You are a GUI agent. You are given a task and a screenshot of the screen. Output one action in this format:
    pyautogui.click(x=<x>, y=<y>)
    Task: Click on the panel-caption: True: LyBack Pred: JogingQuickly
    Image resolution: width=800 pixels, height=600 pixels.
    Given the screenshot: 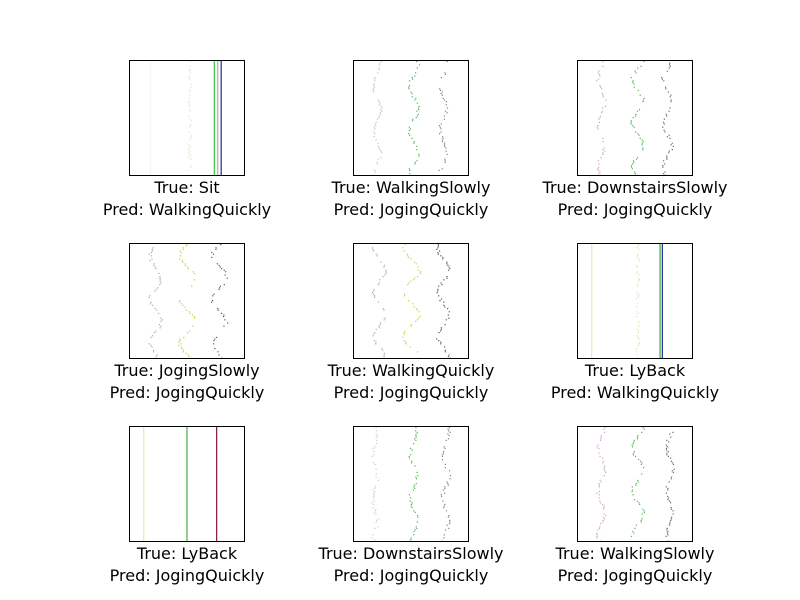 What is the action you would take?
    pyautogui.click(x=187, y=565)
    